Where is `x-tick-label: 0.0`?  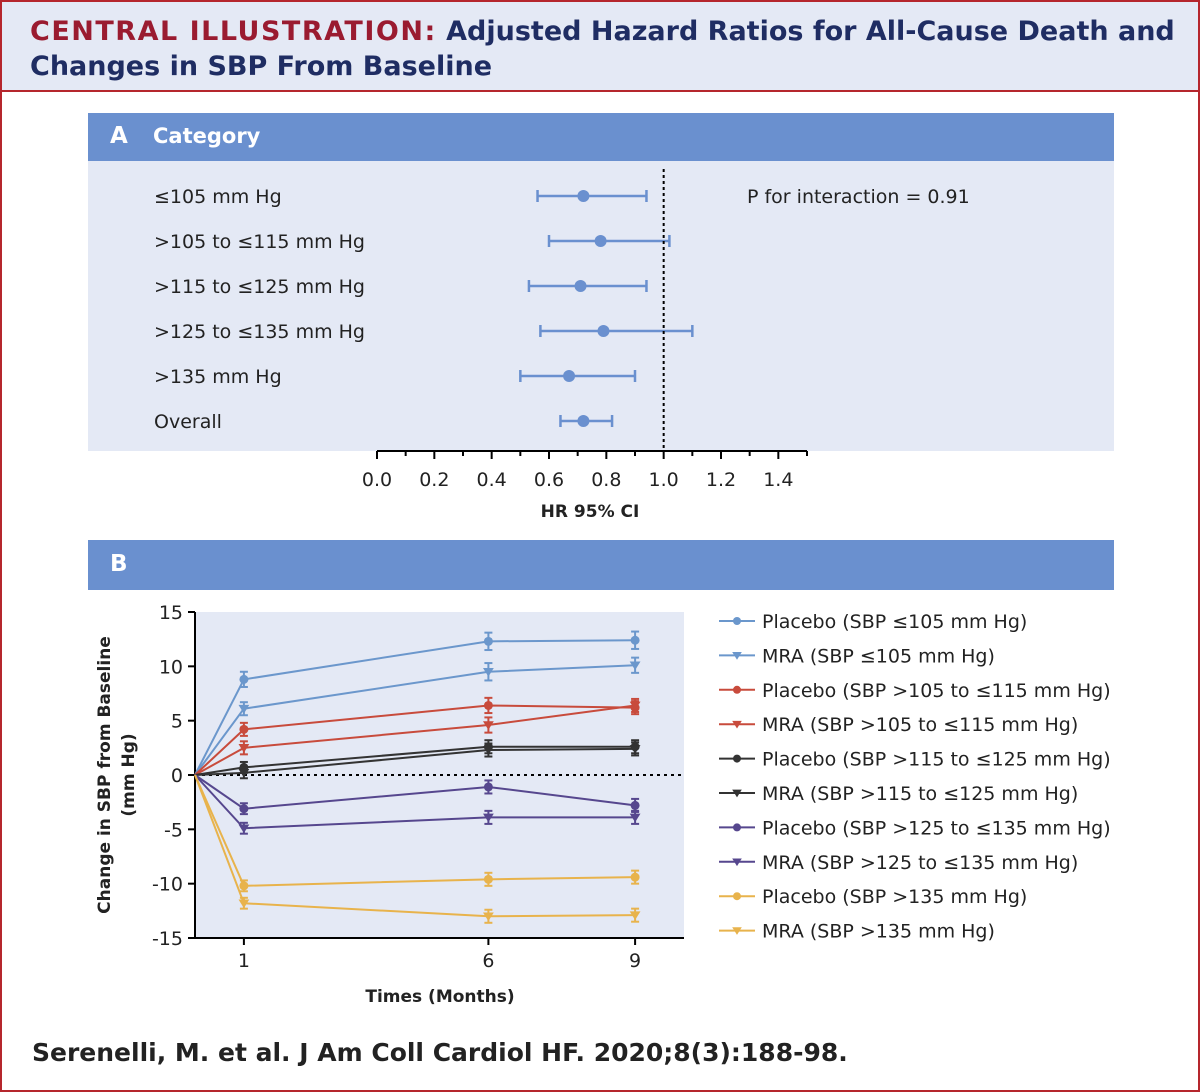
x-tick-label: 0.0 is located at coordinates (377, 480).